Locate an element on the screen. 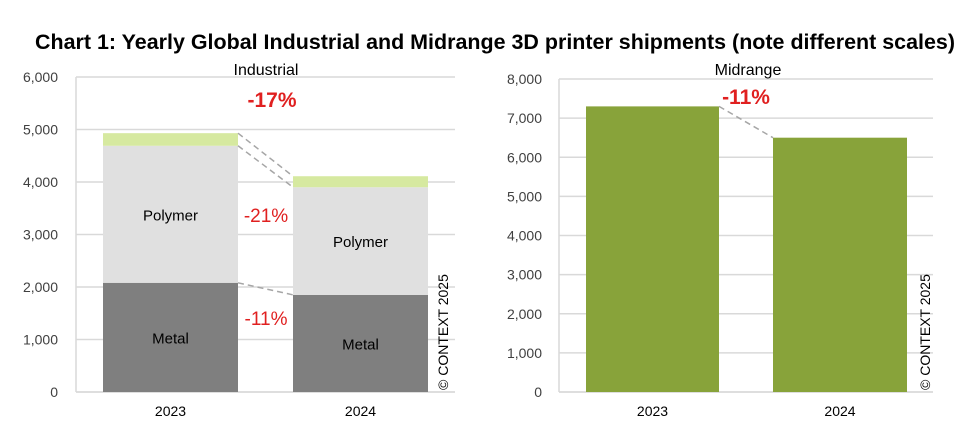  change-annotation: -17% is located at coordinates (271, 100).